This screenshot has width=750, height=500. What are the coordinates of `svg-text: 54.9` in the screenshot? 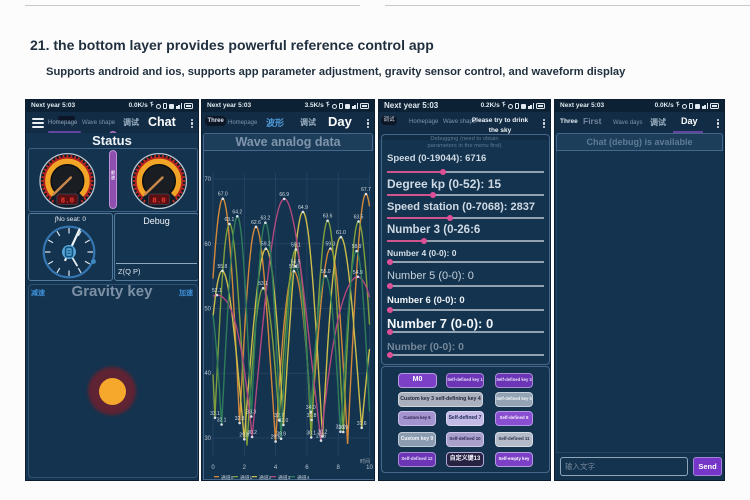 It's located at (358, 273).